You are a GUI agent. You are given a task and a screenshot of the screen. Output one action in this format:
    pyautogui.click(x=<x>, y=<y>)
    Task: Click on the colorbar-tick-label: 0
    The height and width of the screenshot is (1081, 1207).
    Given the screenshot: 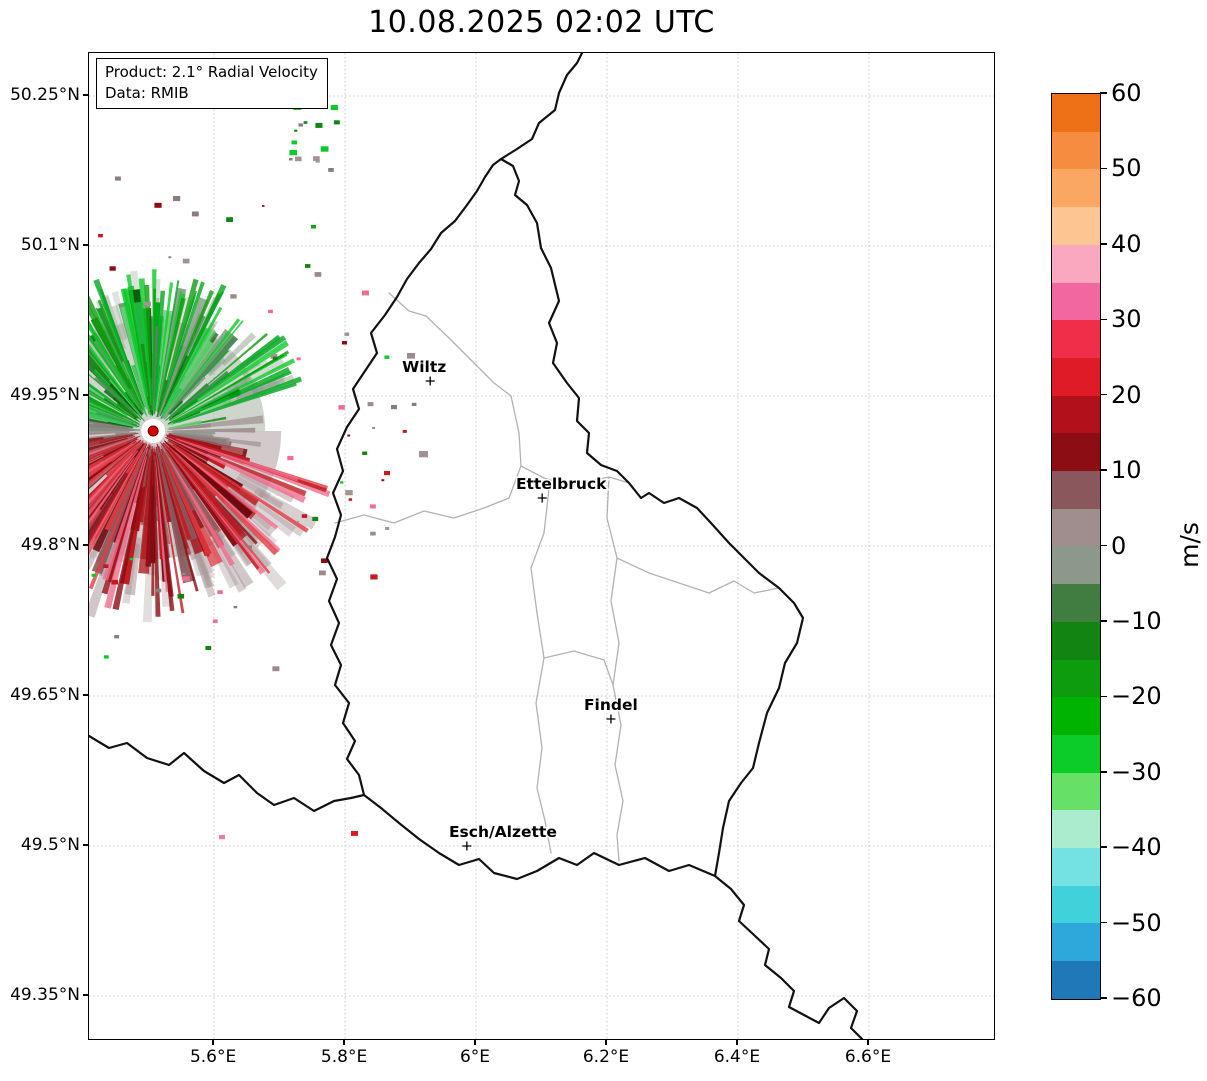 What is the action you would take?
    pyautogui.click(x=1119, y=545)
    